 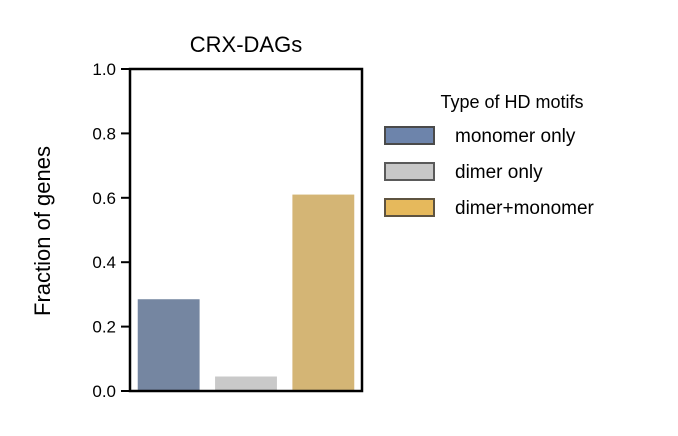 What do you see at coordinates (104, 133) in the screenshot?
I see `y-tick-label: 0.8` at bounding box center [104, 133].